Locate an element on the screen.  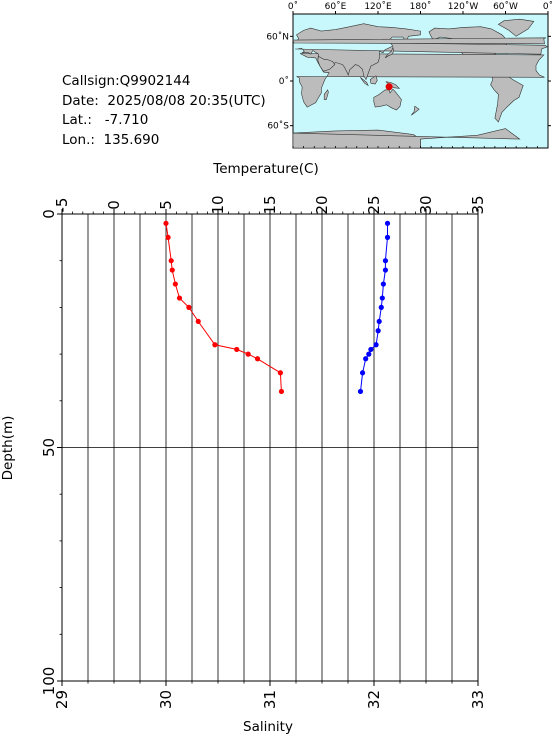
bottom-axis-tick-label: 31 is located at coordinates (270, 699).